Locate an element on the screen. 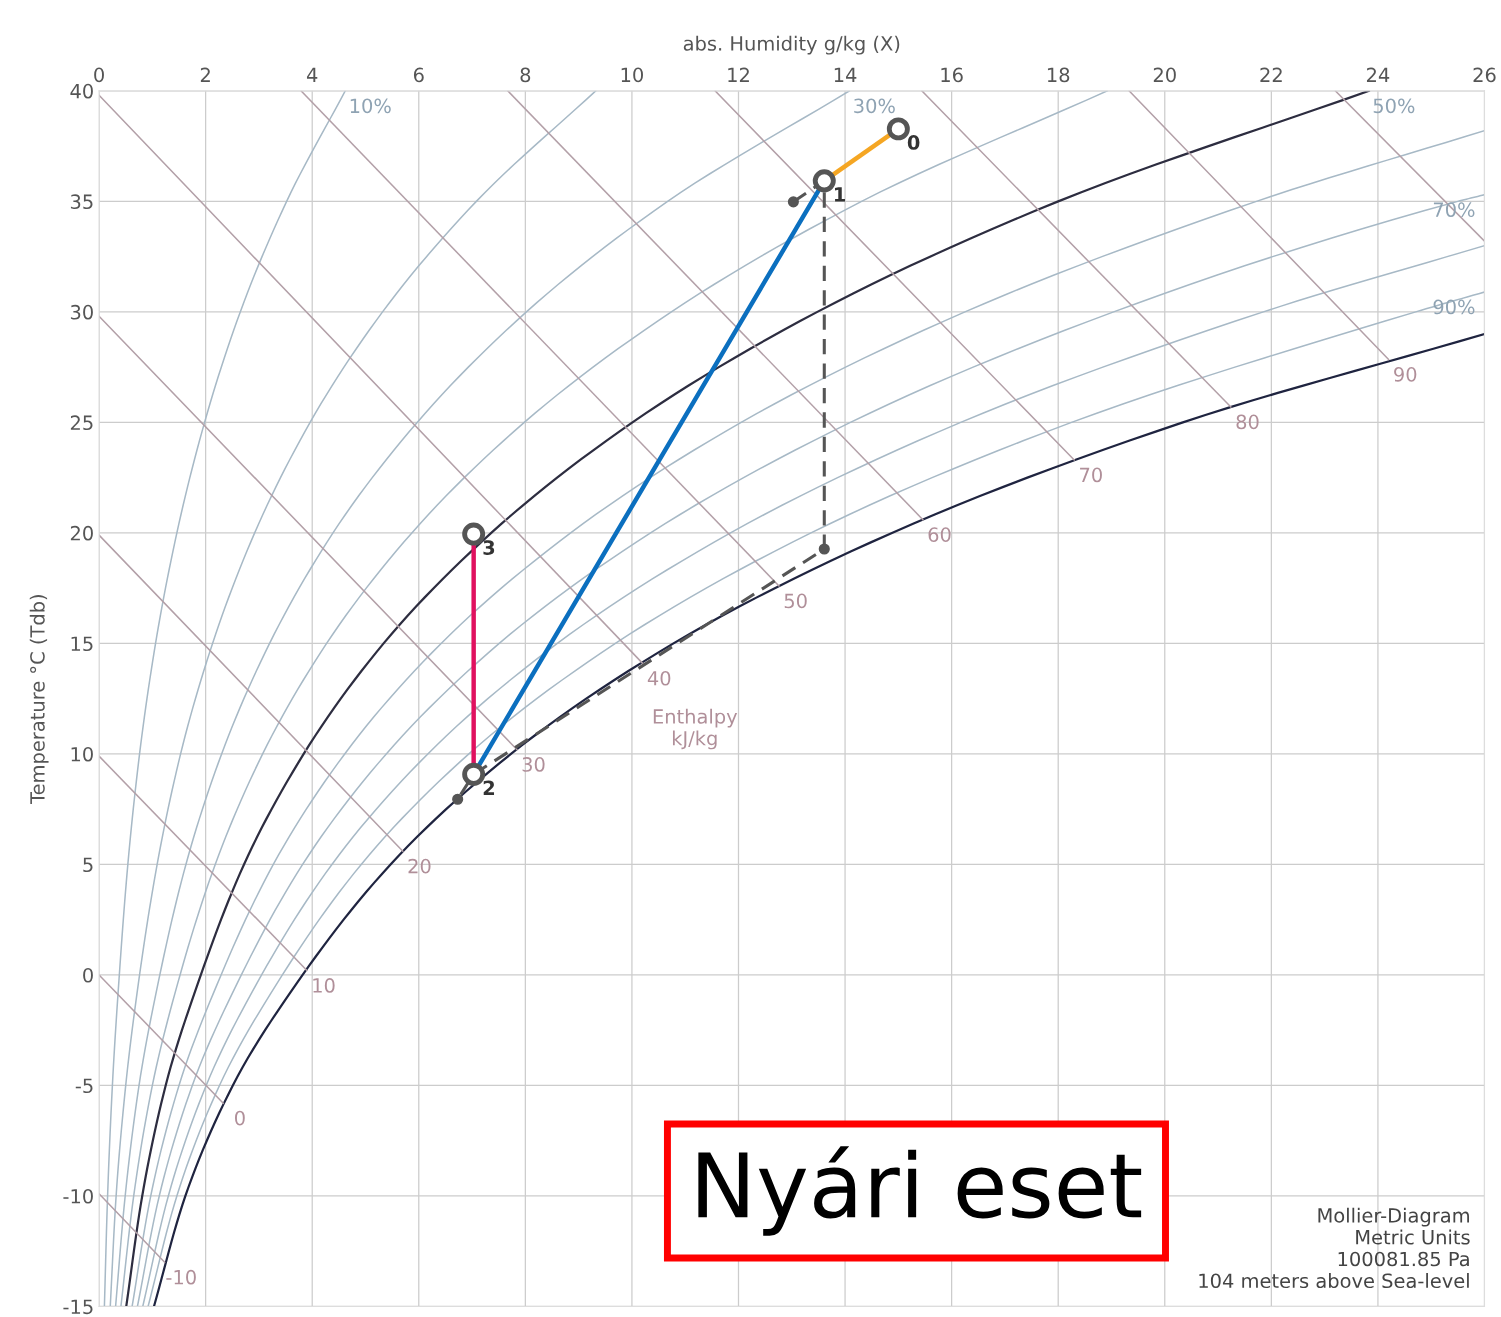  y-tick-label: 20 is located at coordinates (81, 533).